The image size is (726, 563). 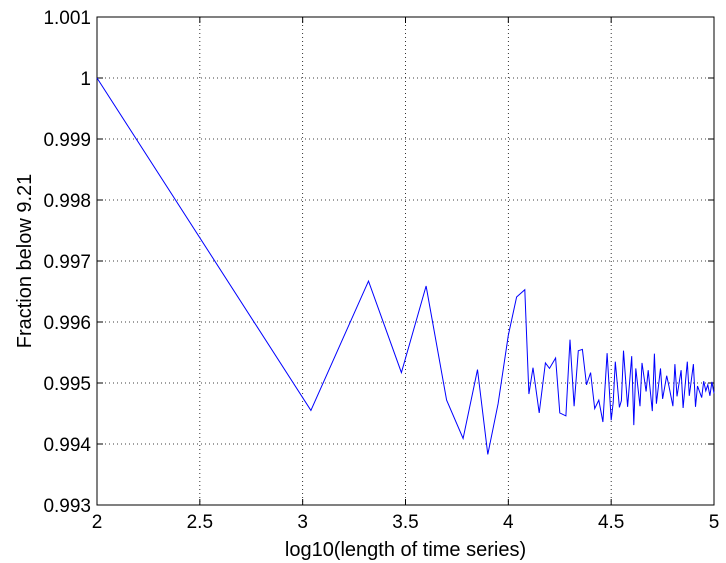 I want to click on y-tick-label: 0.999, so click(x=67, y=140).